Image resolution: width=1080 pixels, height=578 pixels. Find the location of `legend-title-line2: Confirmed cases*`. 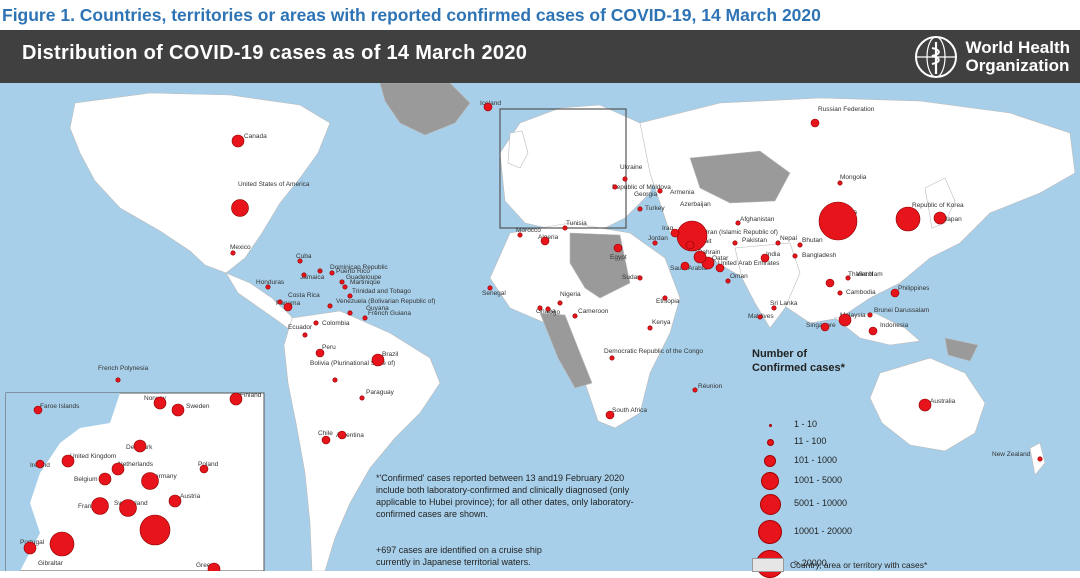

legend-title-line2: Confirmed cases* is located at coordinates (798, 368).